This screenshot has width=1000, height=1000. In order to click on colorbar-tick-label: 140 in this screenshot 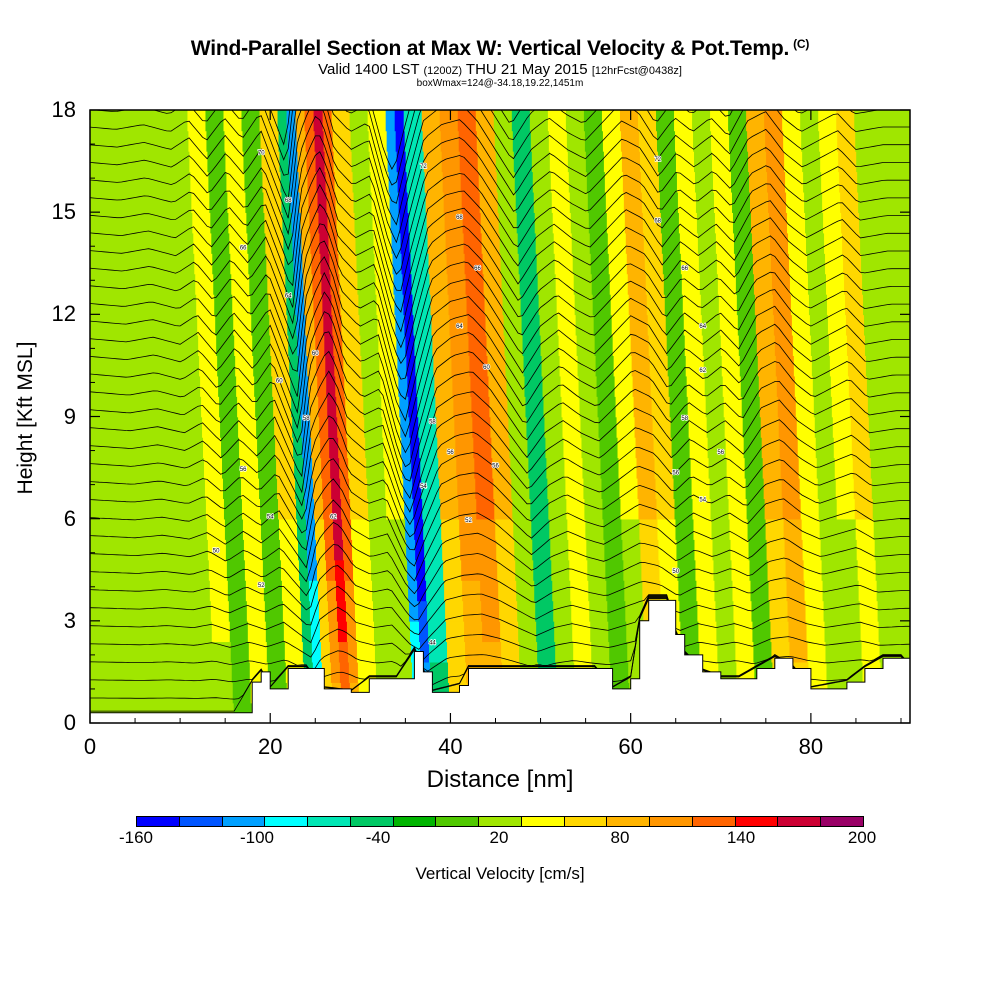, I will do `click(741, 837)`.